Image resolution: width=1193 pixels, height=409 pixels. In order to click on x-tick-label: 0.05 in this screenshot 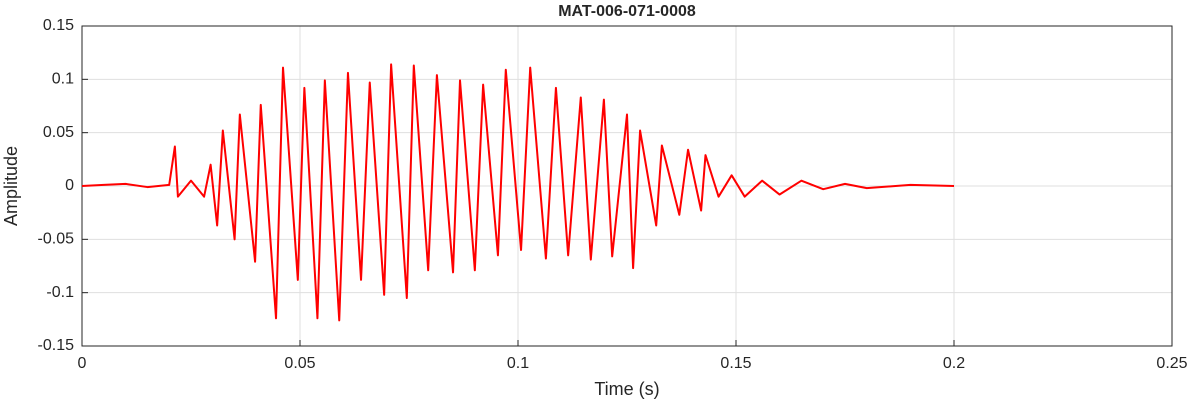, I will do `click(299, 363)`.